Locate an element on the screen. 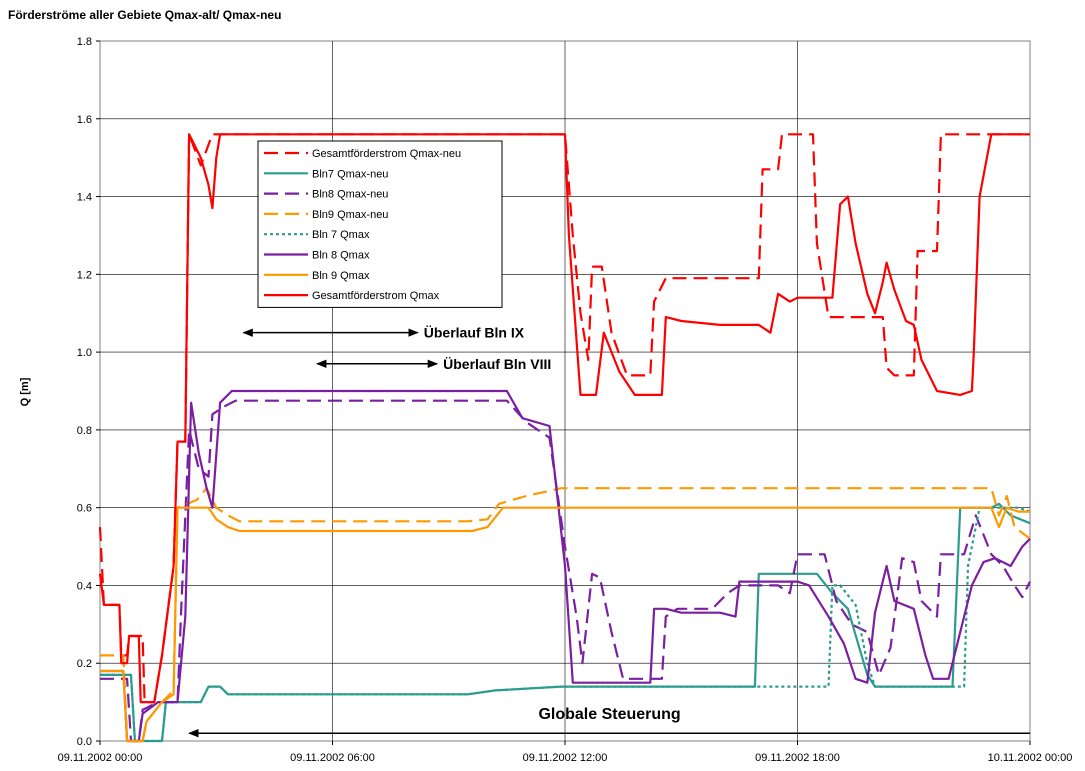 Image resolution: width=1085 pixels, height=771 pixels. legend-label: Bln 8 Qmax is located at coordinates (341, 256).